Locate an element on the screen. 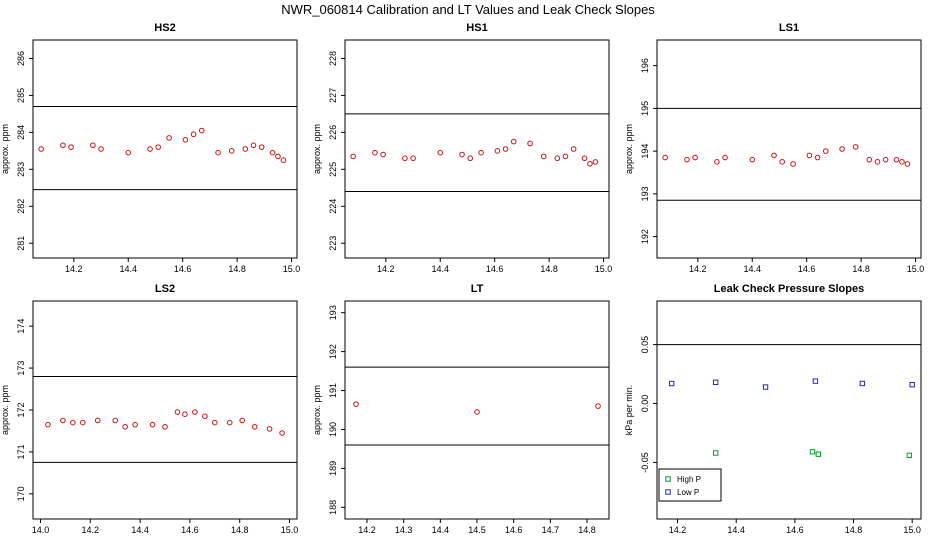 Image resolution: width=936 pixels, height=540 pixels. svg-text: 228 is located at coordinates (333, 58).